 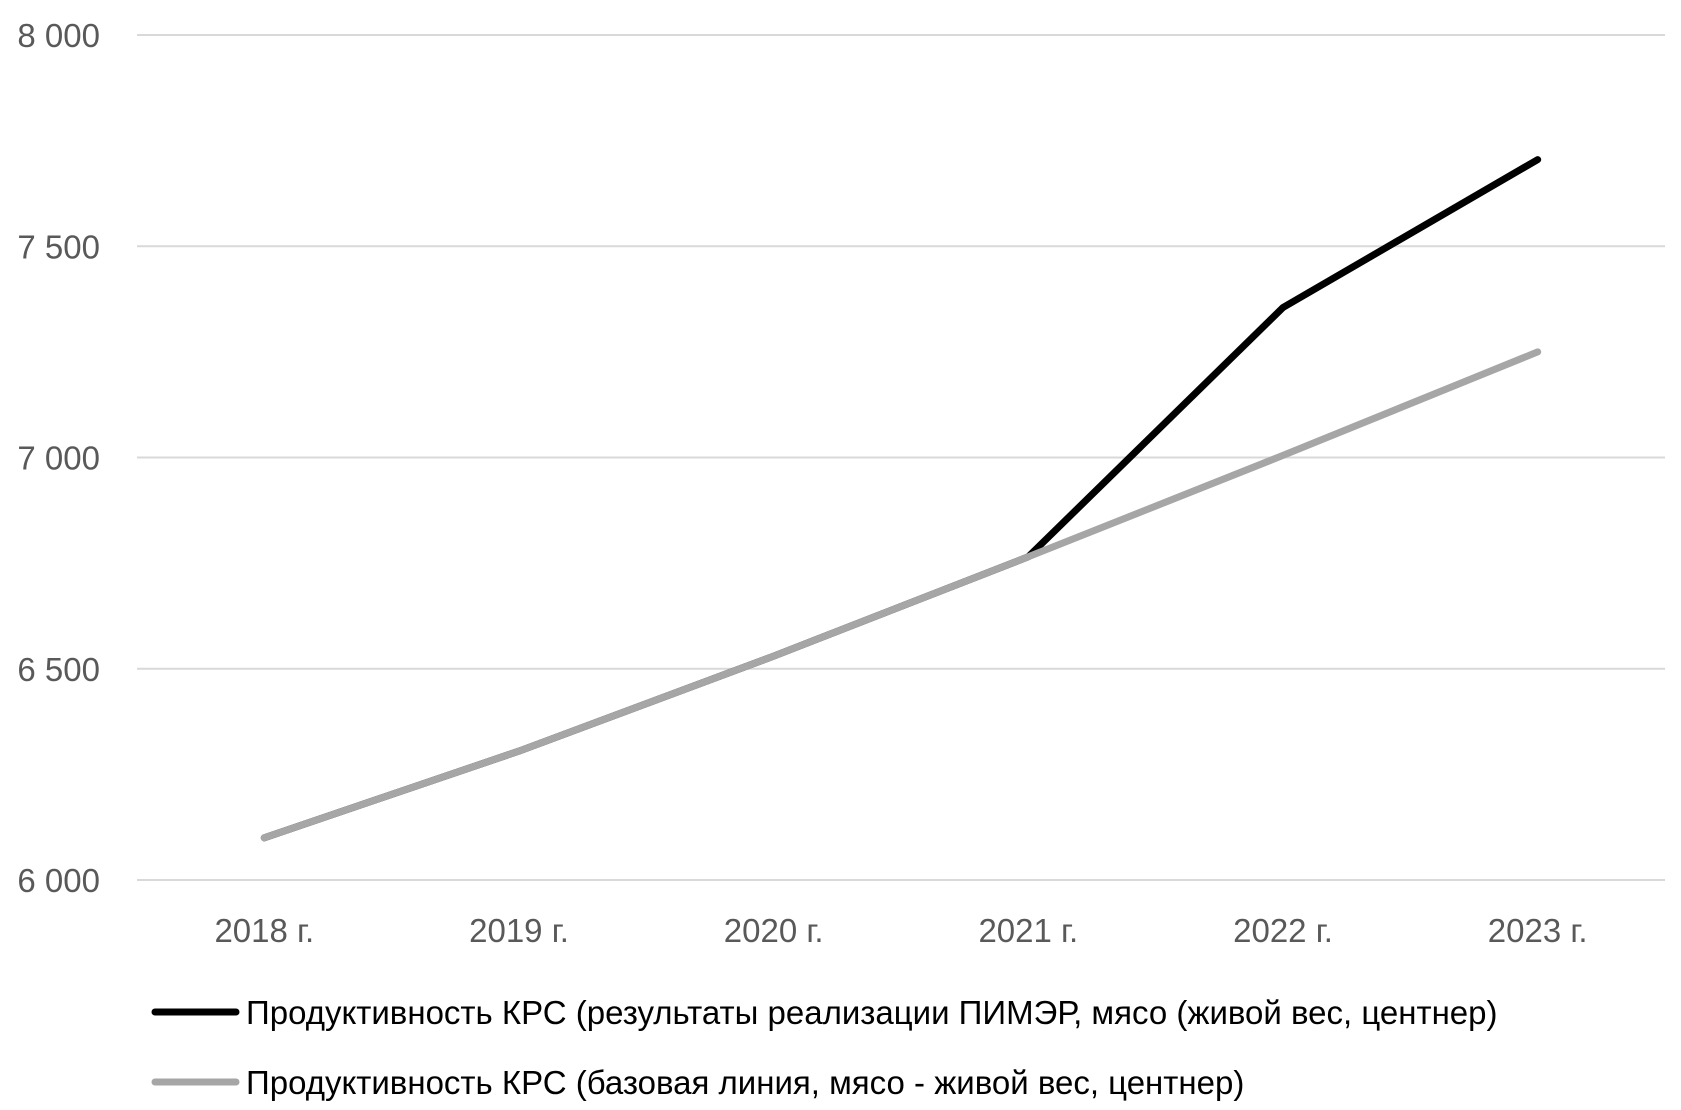 What do you see at coordinates (1283, 930) in the screenshot?
I see `x-tick-label: 2022 г.` at bounding box center [1283, 930].